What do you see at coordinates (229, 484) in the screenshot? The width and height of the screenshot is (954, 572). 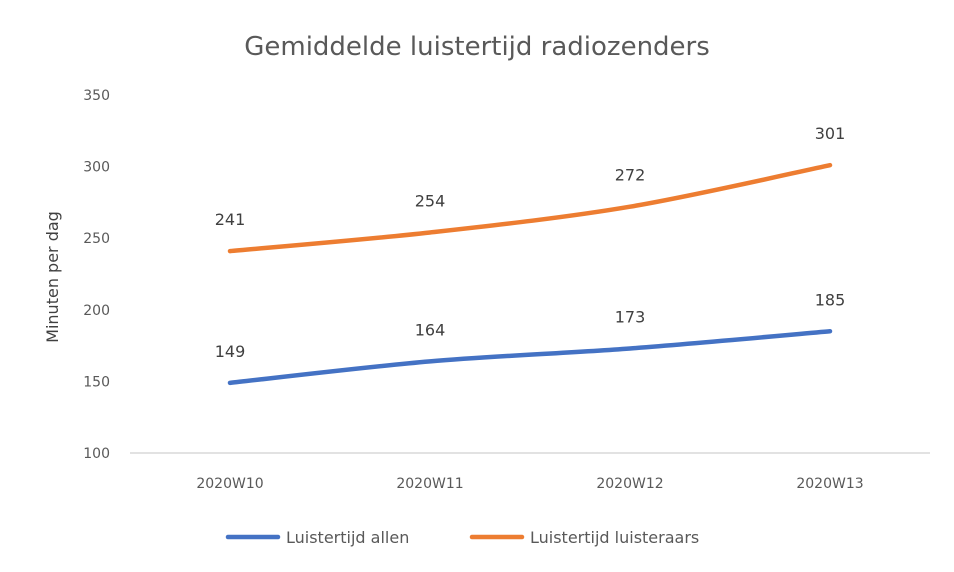 I see `x-tick-label: 2020W10` at bounding box center [229, 484].